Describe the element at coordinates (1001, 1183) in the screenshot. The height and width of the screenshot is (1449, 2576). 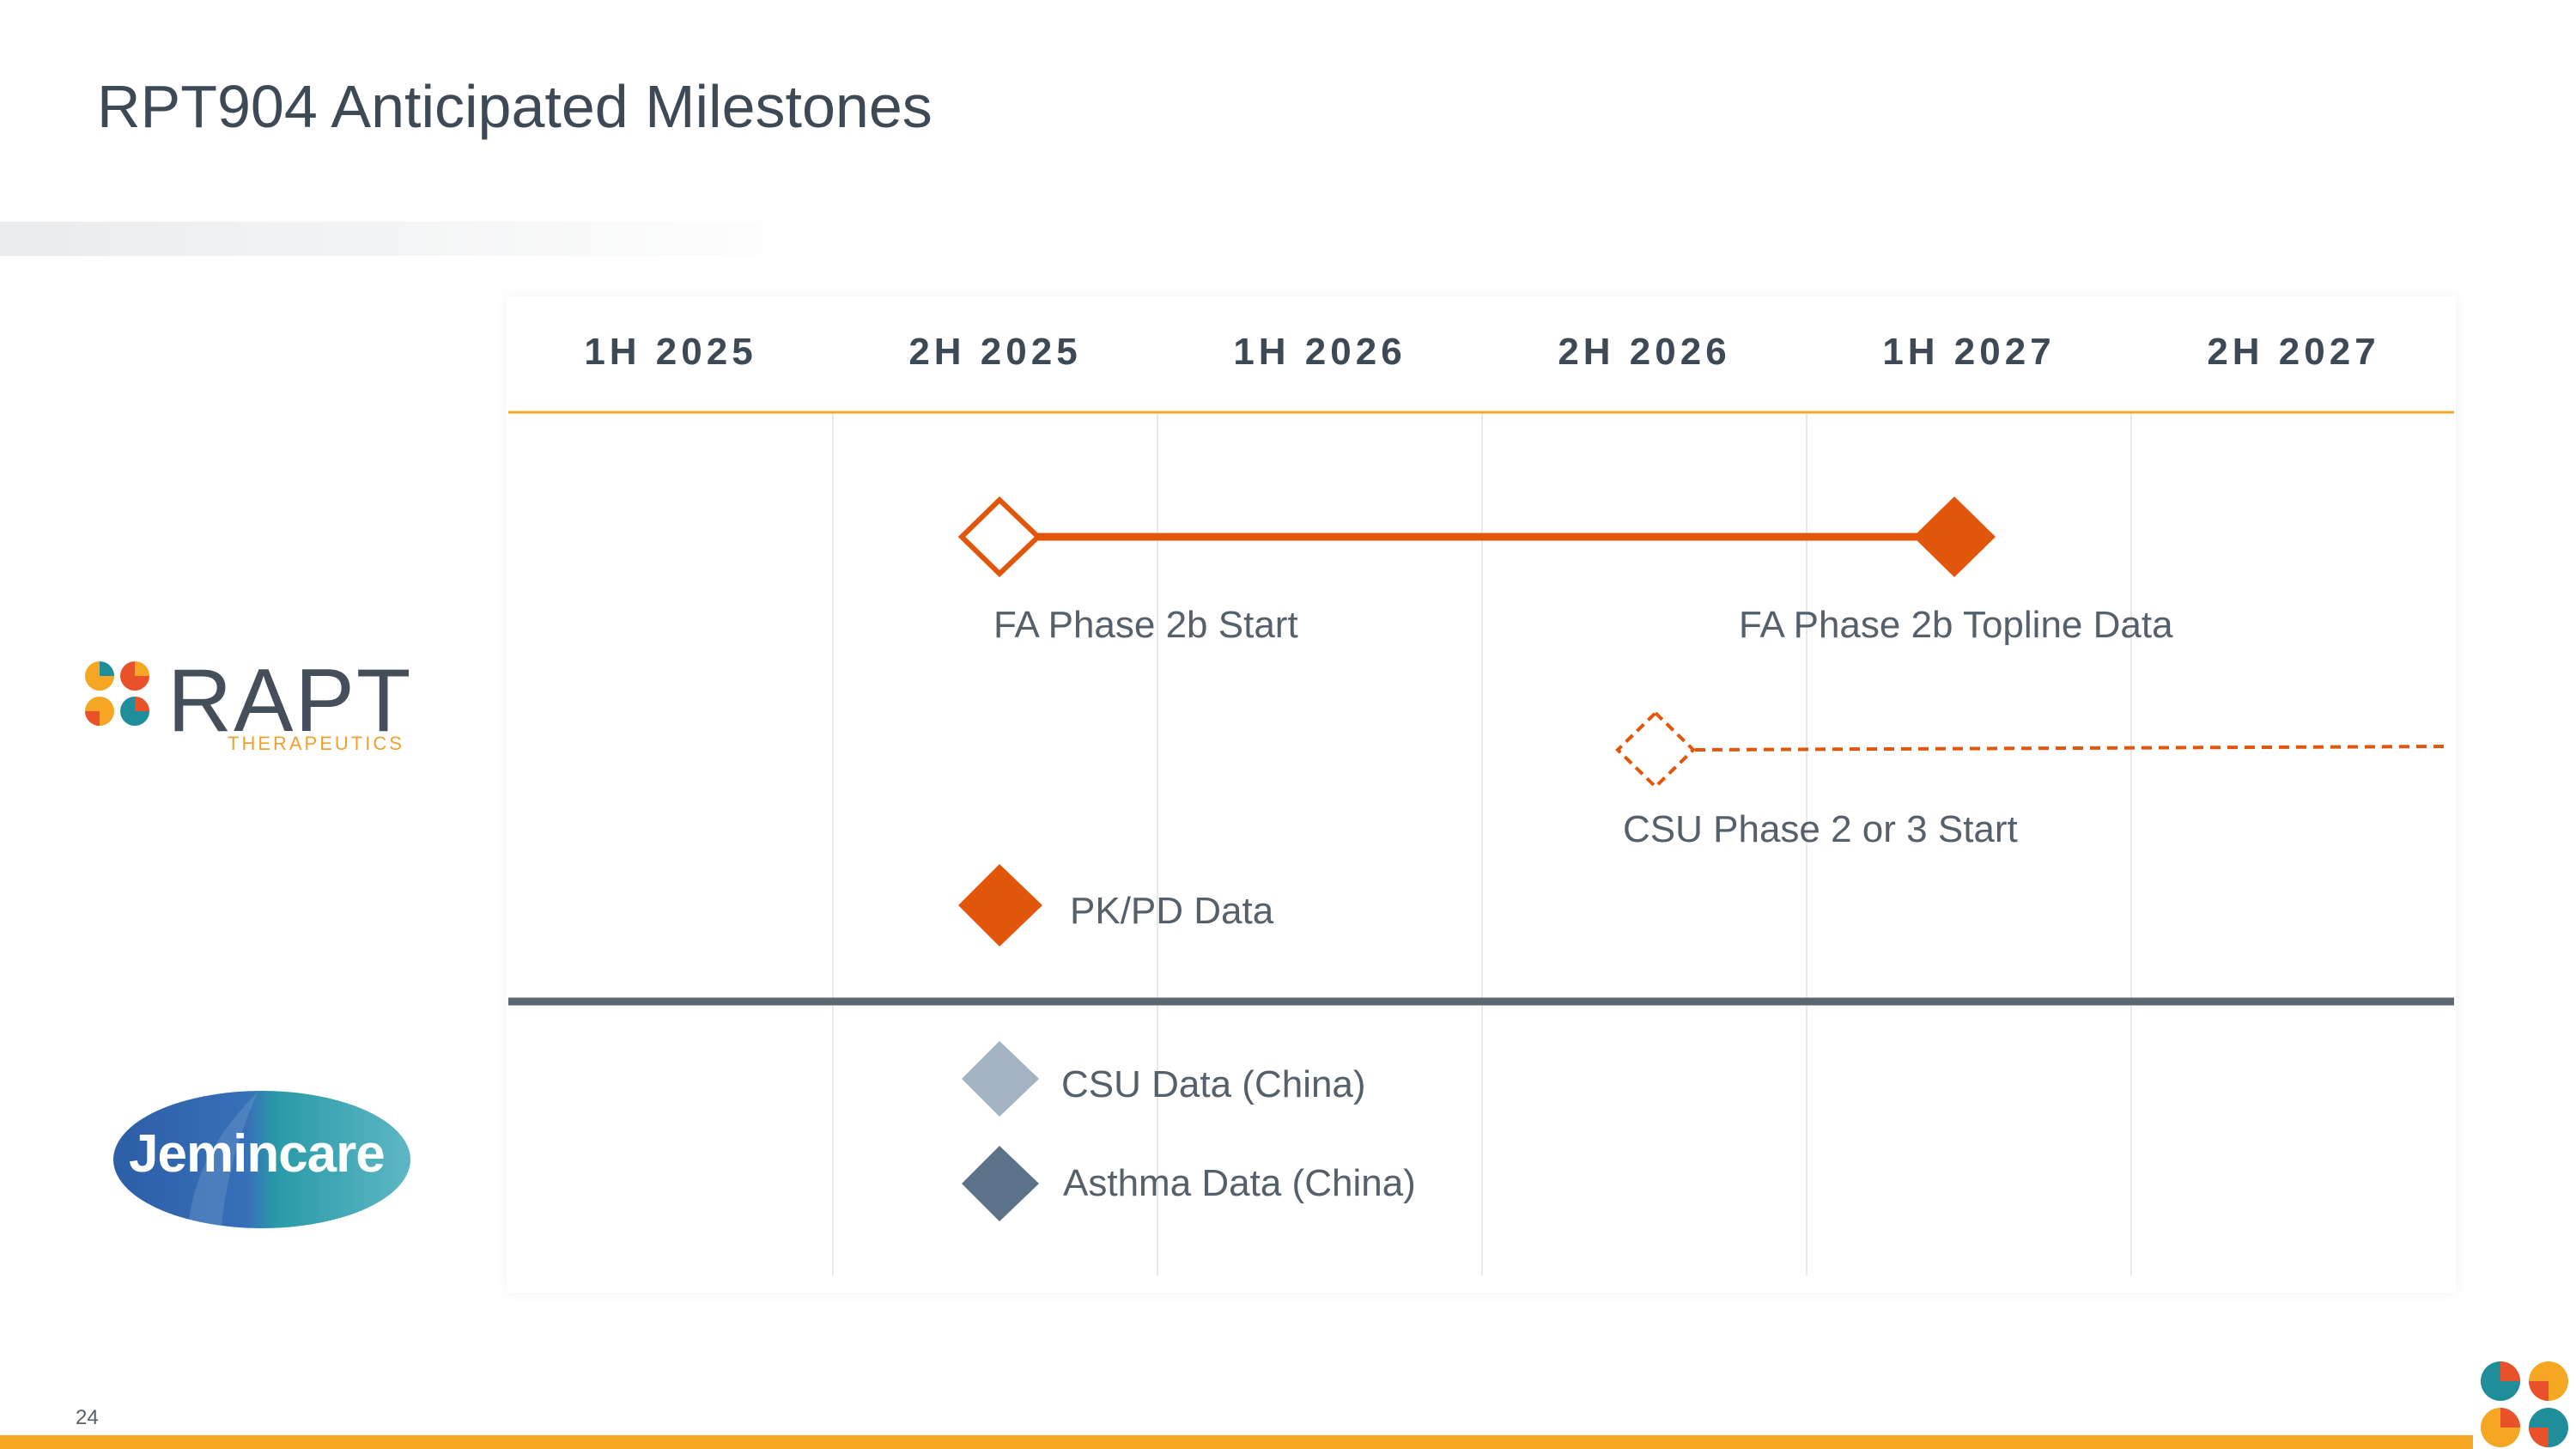
I see `asthma-china-diamond` at that location.